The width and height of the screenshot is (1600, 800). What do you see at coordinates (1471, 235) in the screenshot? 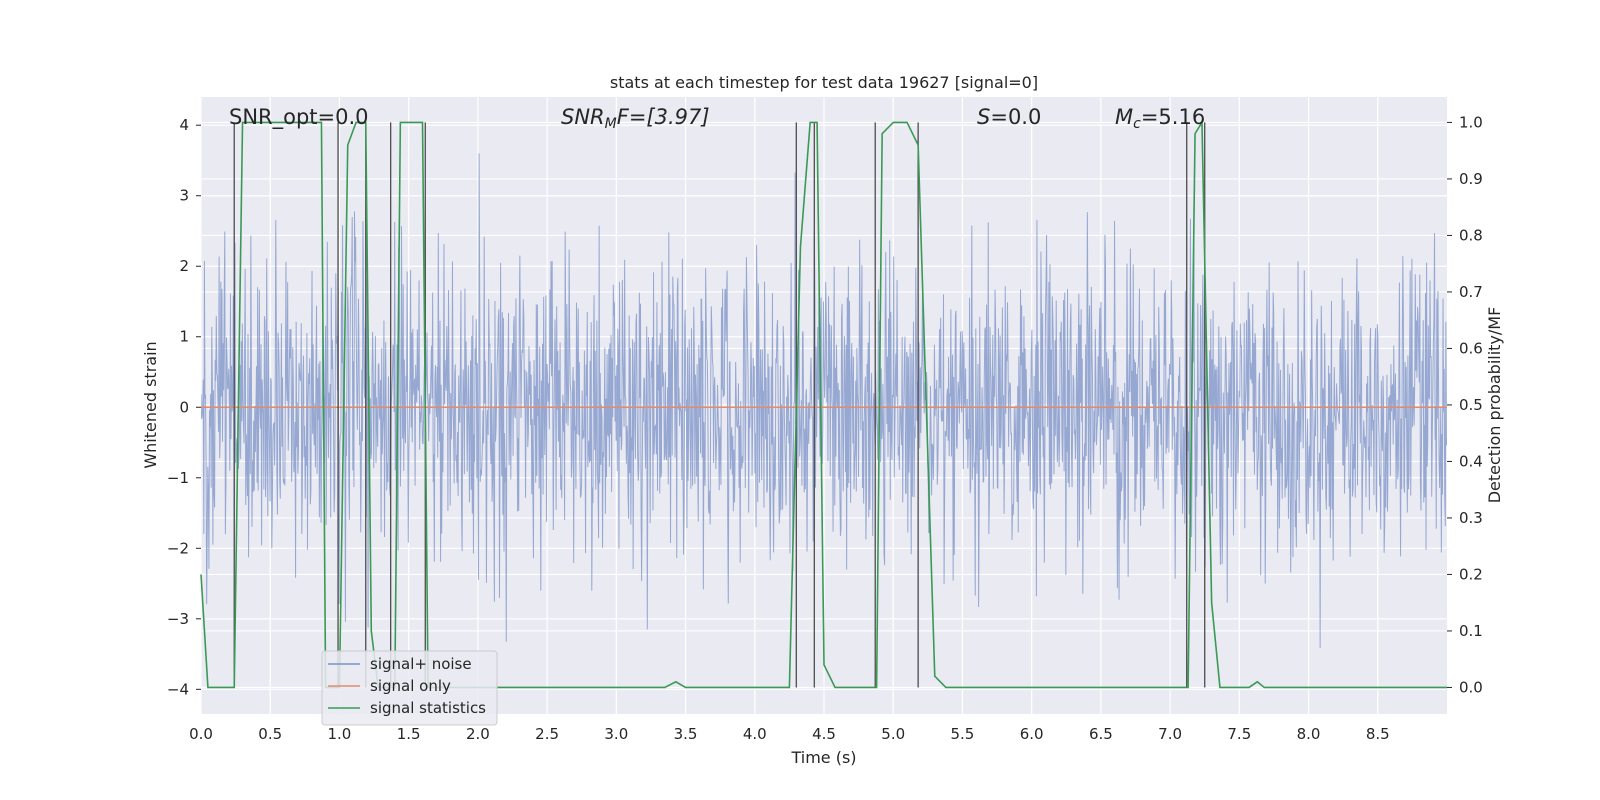
I see `right-y-tick-label: 0.8` at bounding box center [1471, 235].